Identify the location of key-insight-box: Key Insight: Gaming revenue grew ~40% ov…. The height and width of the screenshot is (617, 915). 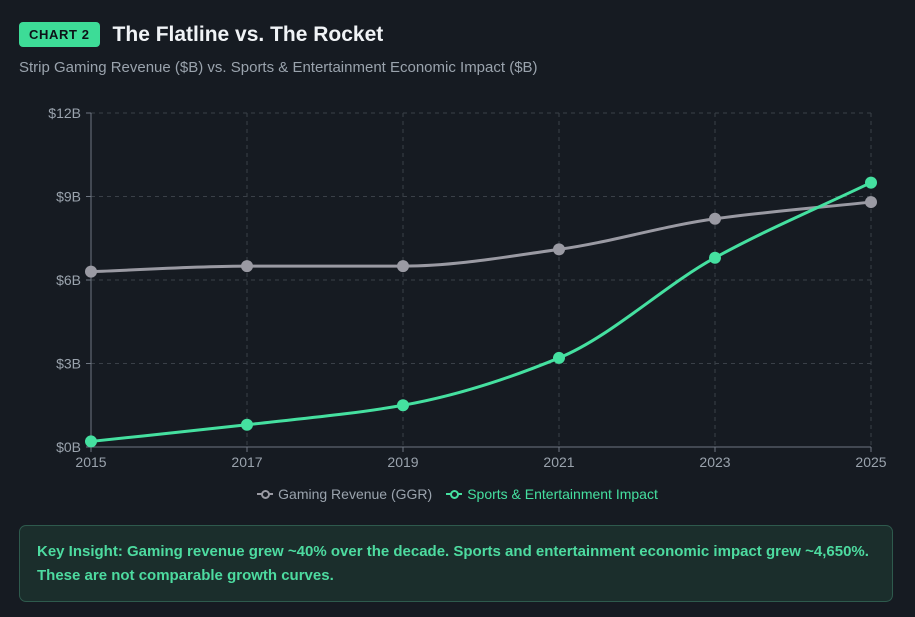
(456, 563).